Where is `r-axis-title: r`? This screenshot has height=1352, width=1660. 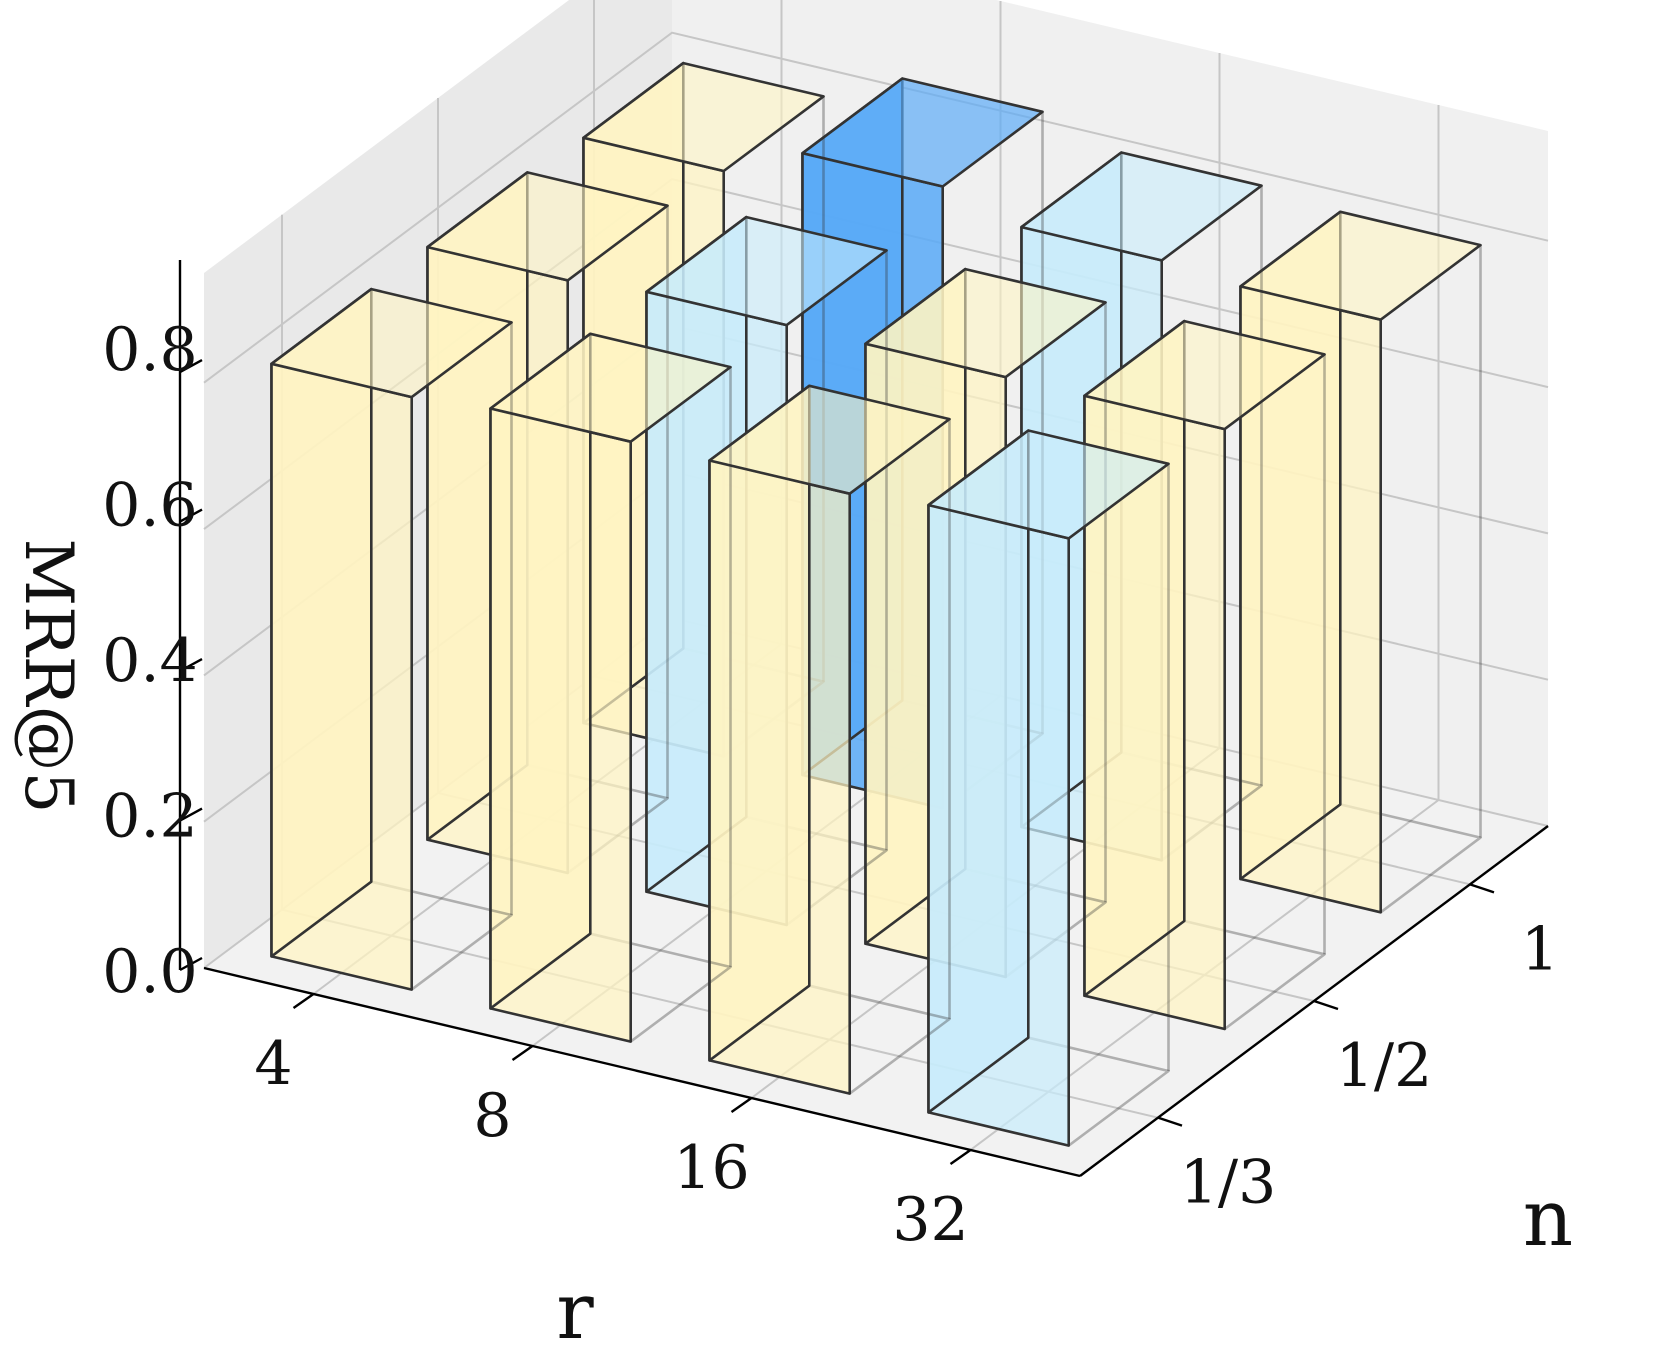
r-axis-title: r is located at coordinates (575, 1309).